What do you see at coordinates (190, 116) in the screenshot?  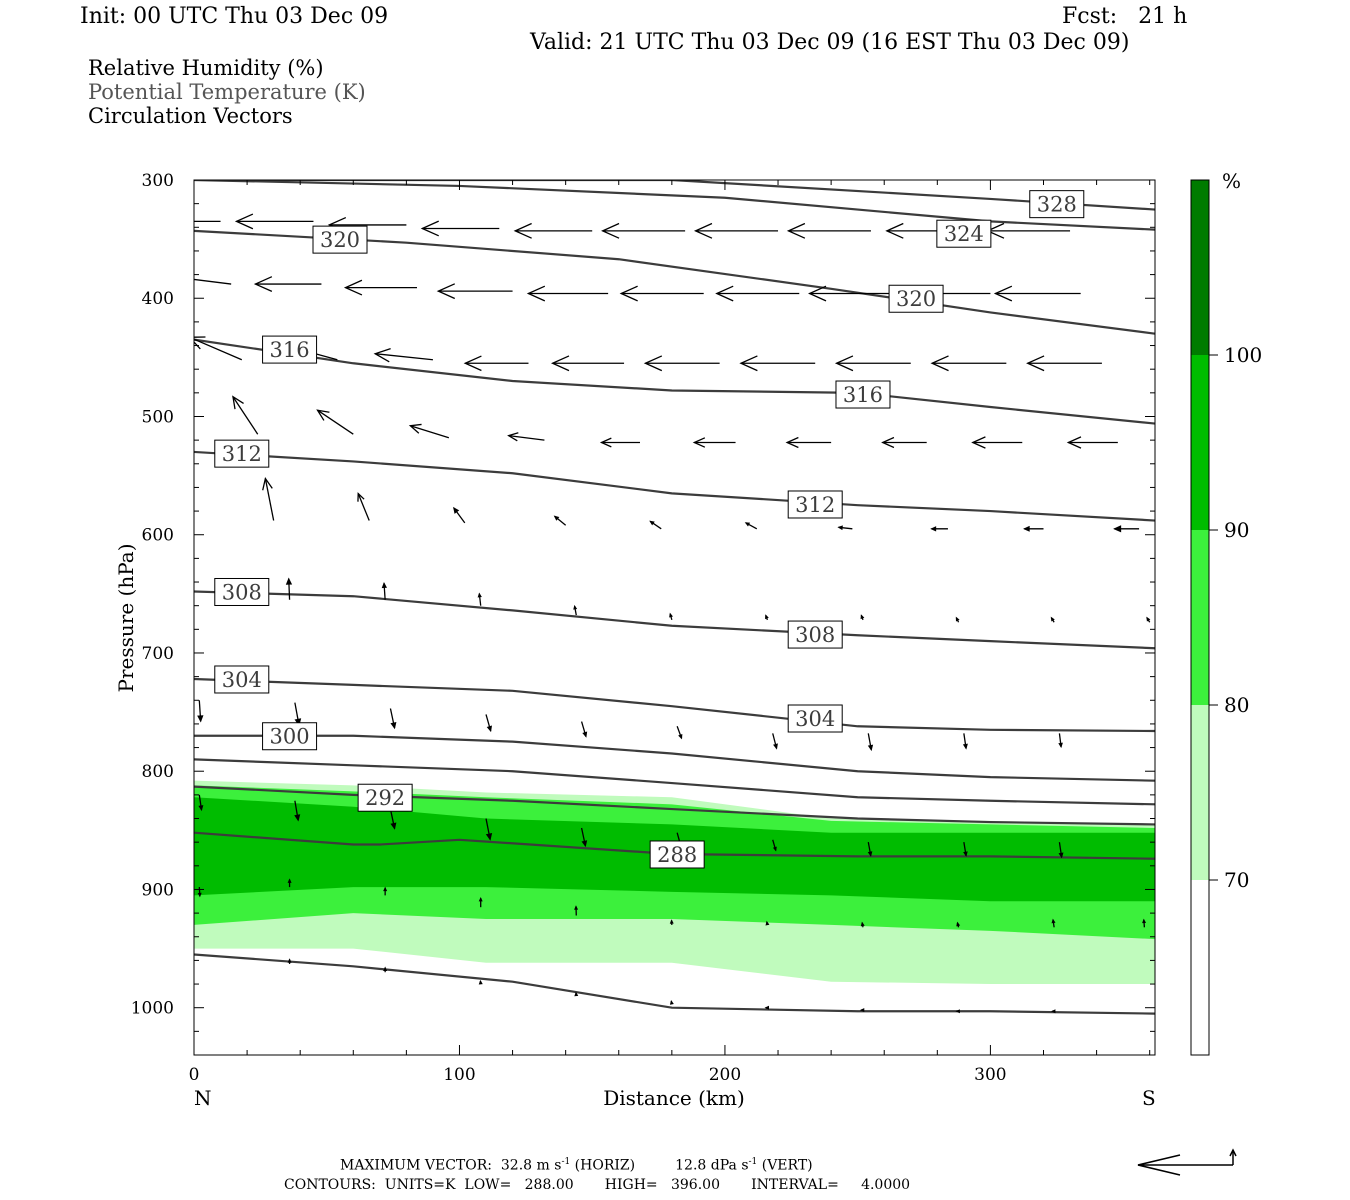 I see `legend-circulation-vectors: Circulation Vectors` at bounding box center [190, 116].